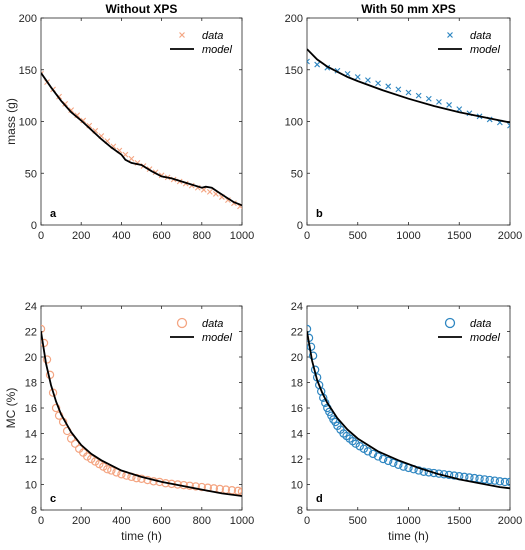 The height and width of the screenshot is (550, 525). I want to click on y-tick-label: 12, so click(297, 460).